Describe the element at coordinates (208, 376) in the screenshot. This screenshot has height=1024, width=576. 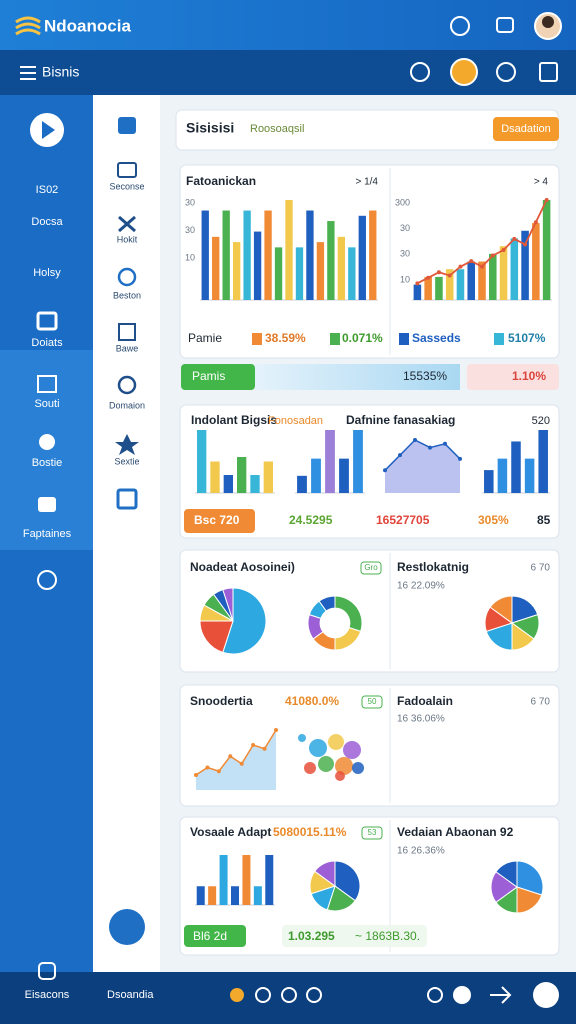
I see `progress-label: Pamis` at that location.